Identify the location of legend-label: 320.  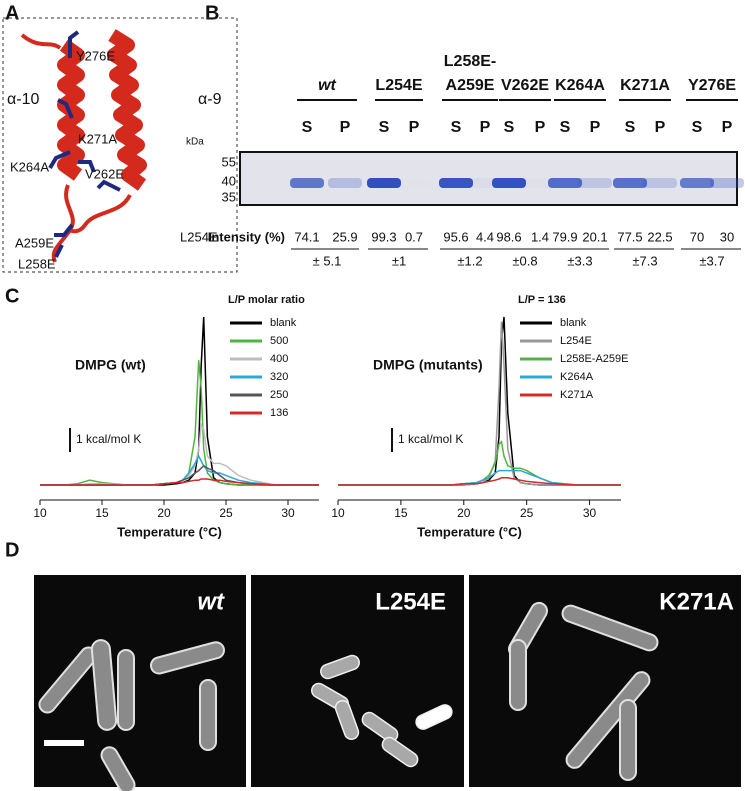
(279, 377).